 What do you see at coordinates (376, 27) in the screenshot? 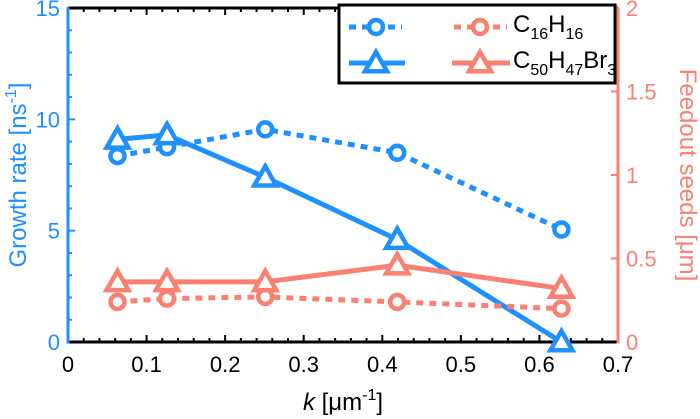
I see `legend-marker-growth-c16h16` at bounding box center [376, 27].